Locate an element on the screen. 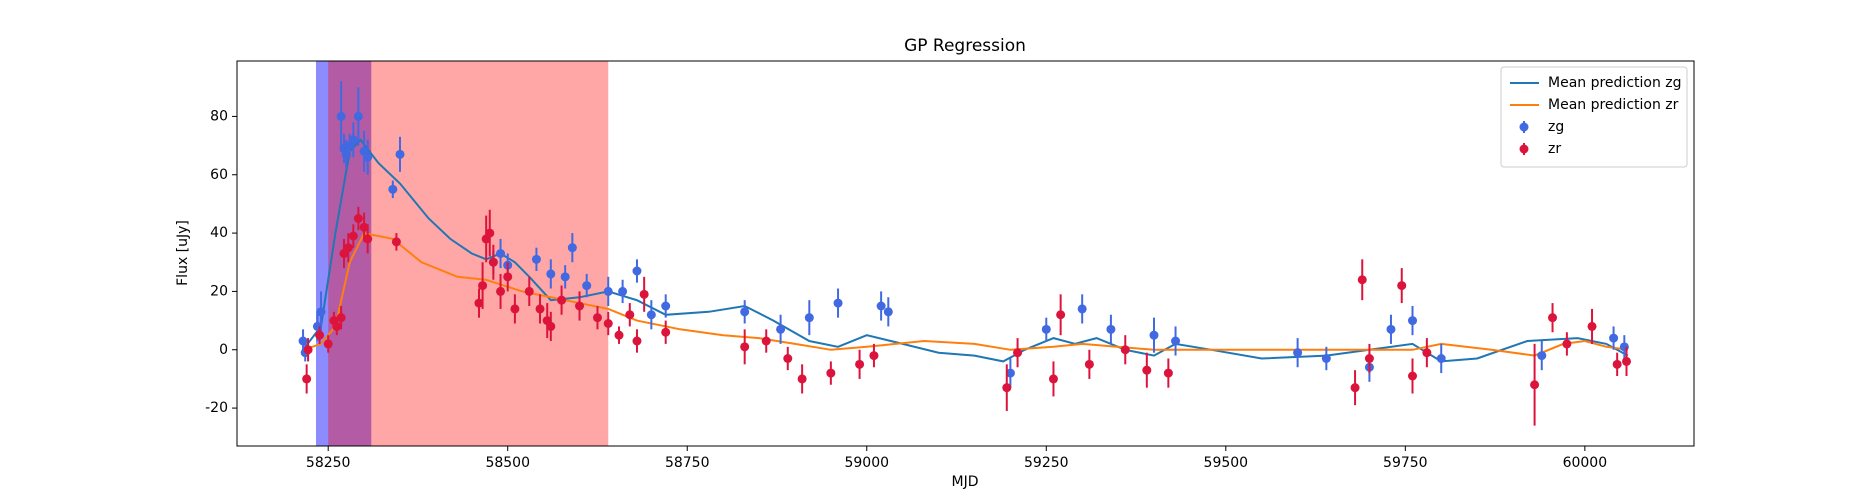 This screenshot has height=500, width=1875. y-tick-label: 60 is located at coordinates (219, 175).